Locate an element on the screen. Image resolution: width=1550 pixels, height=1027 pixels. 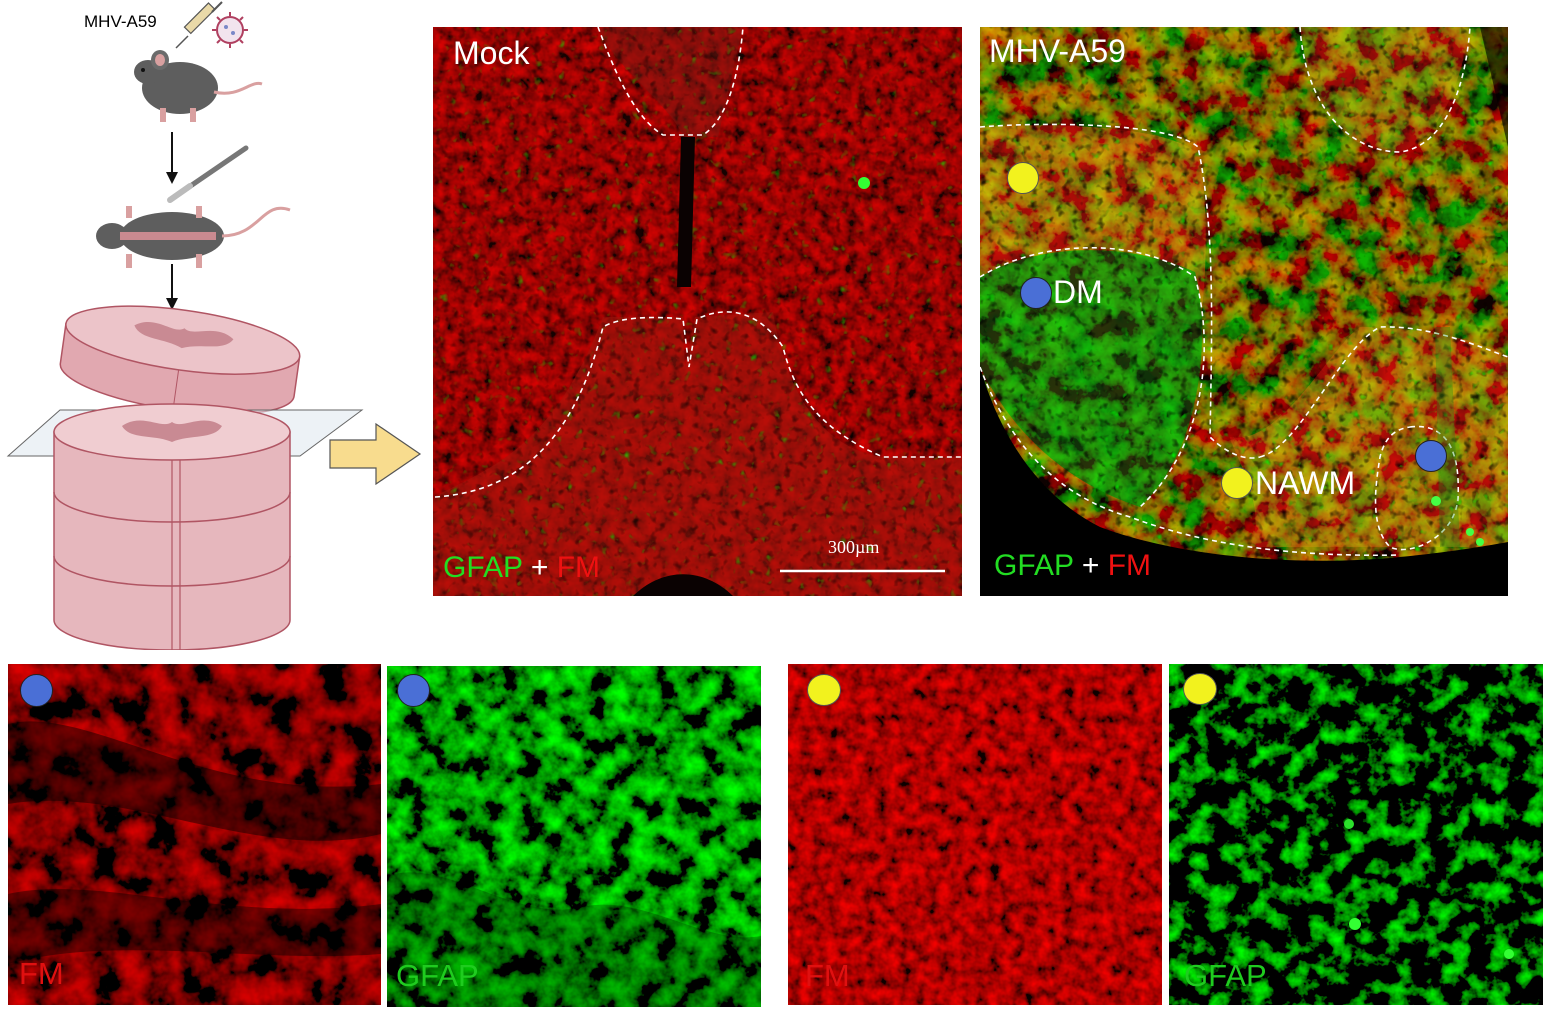
panel-title: Mock is located at coordinates (491, 53).